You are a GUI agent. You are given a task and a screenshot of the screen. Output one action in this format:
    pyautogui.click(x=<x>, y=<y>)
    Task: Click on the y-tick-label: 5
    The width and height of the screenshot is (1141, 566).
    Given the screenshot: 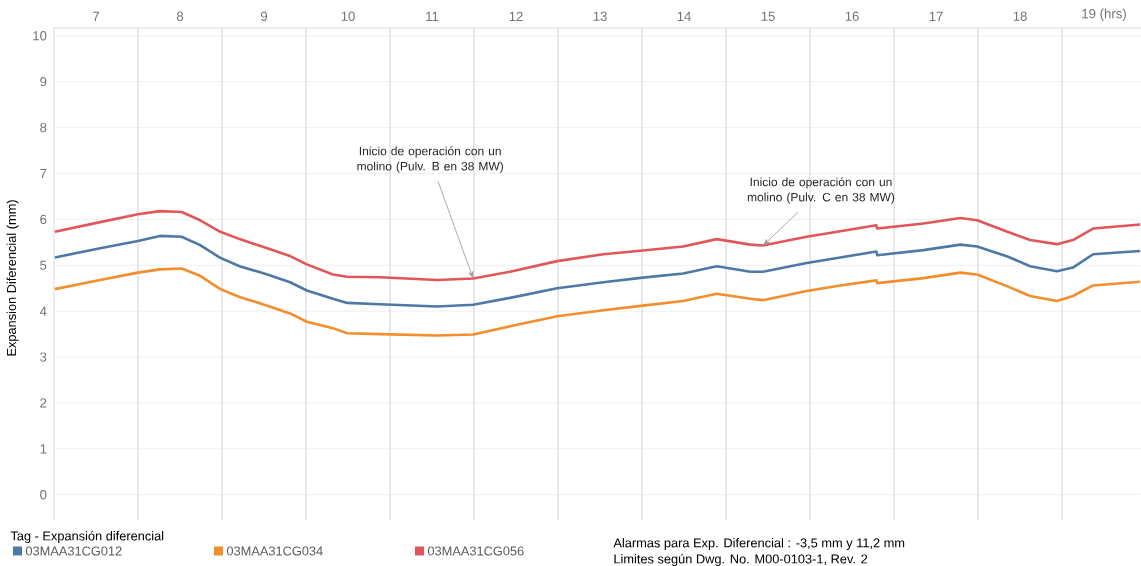 What is the action you would take?
    pyautogui.click(x=43, y=265)
    